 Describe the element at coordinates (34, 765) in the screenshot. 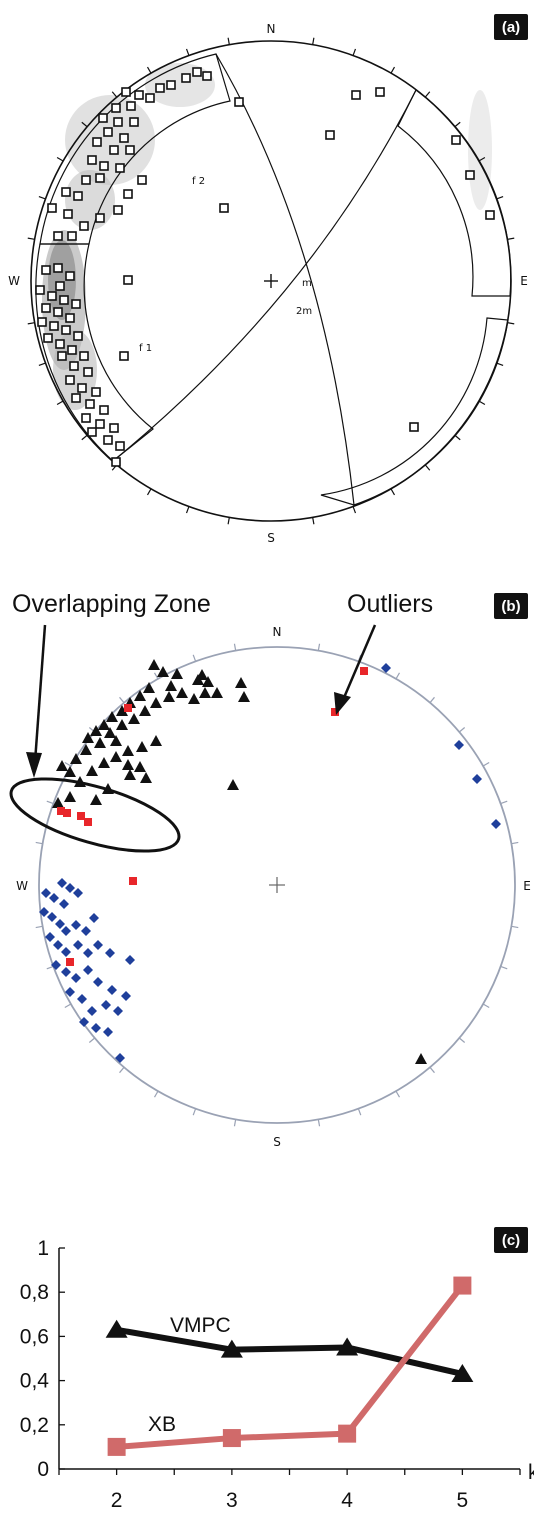

I see `overlap-arrow-head` at that location.